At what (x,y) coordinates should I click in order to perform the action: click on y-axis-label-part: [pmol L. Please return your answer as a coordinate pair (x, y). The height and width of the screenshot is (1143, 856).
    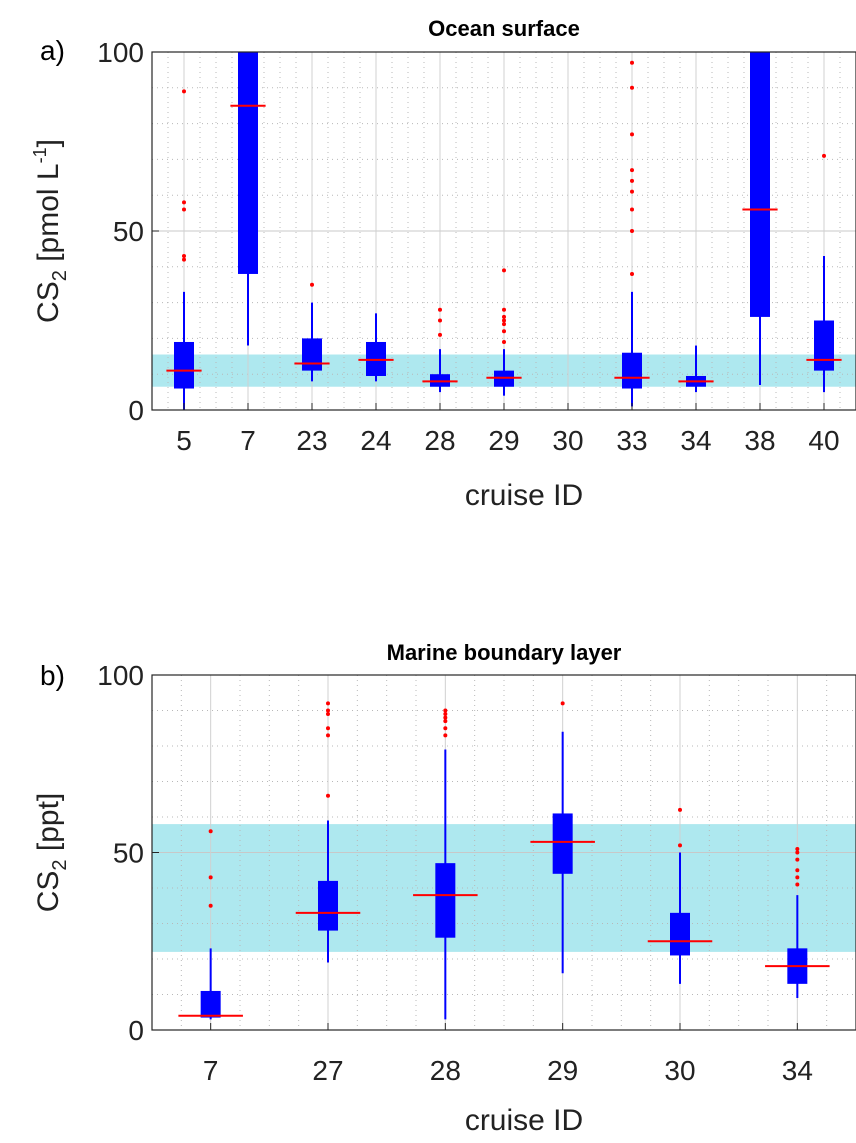
    Looking at the image, I should click on (48, 216).